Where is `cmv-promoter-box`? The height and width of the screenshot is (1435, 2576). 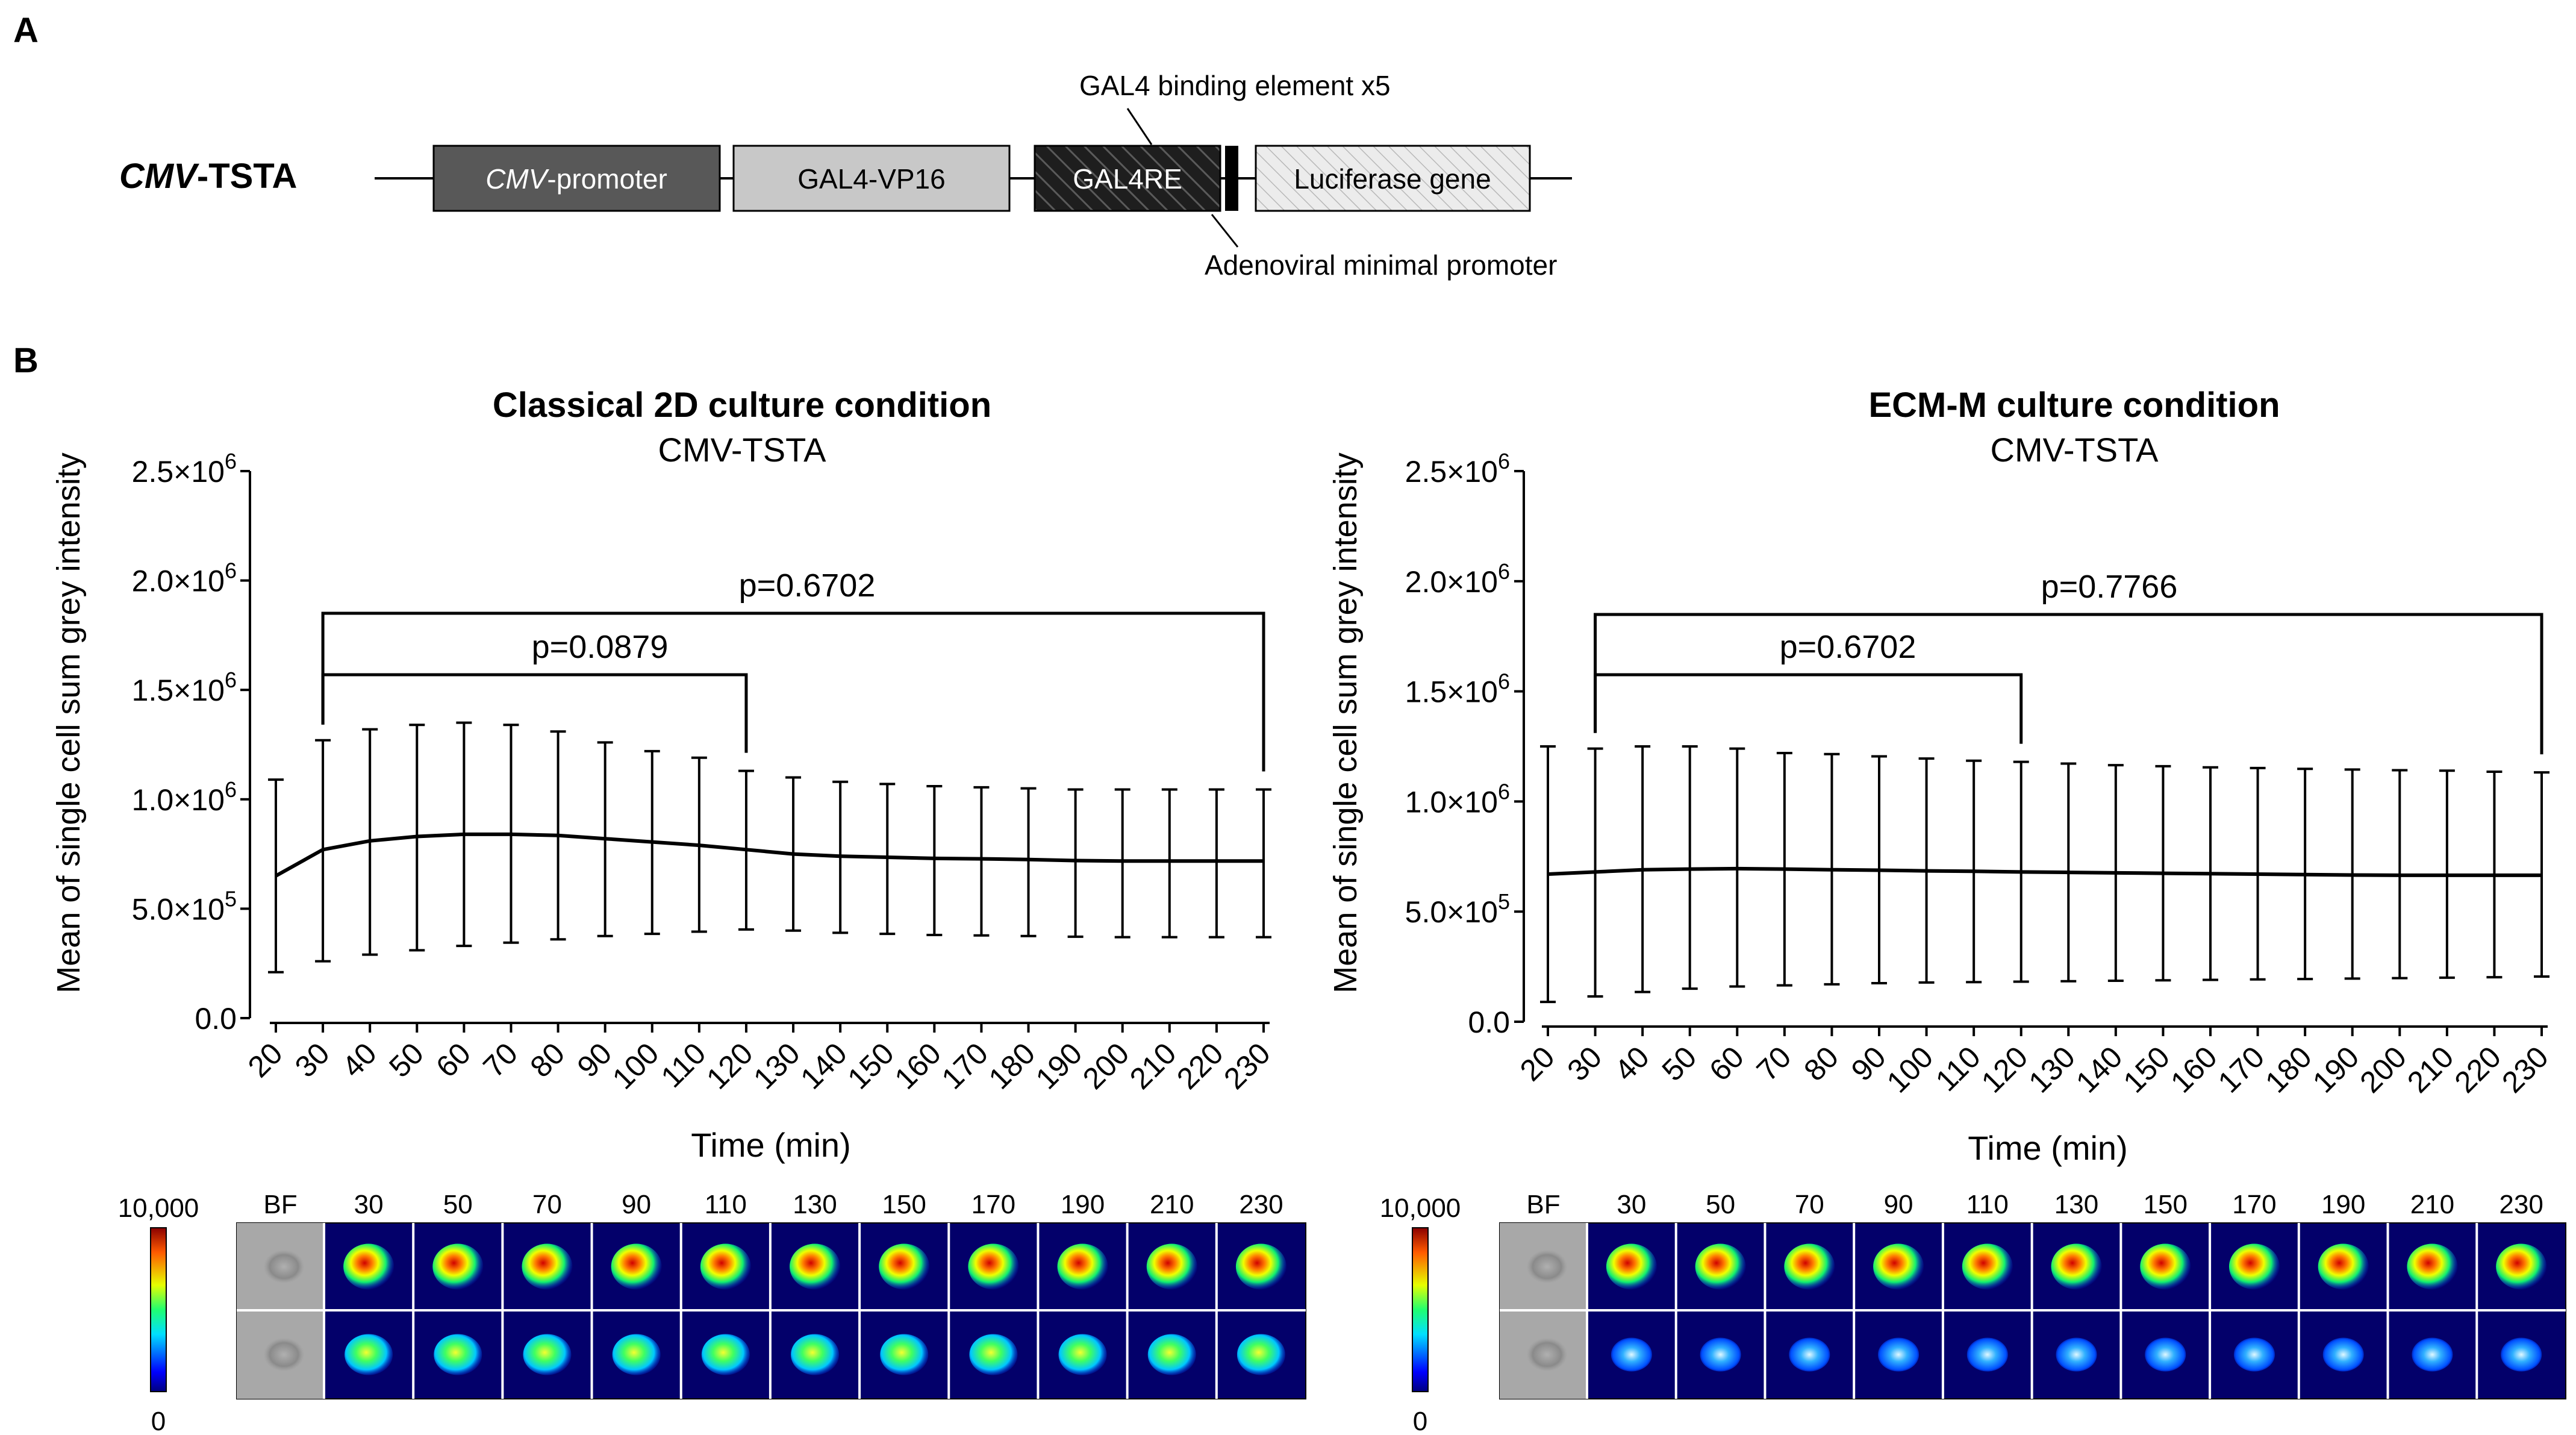
cmv-promoter-box is located at coordinates (576, 178).